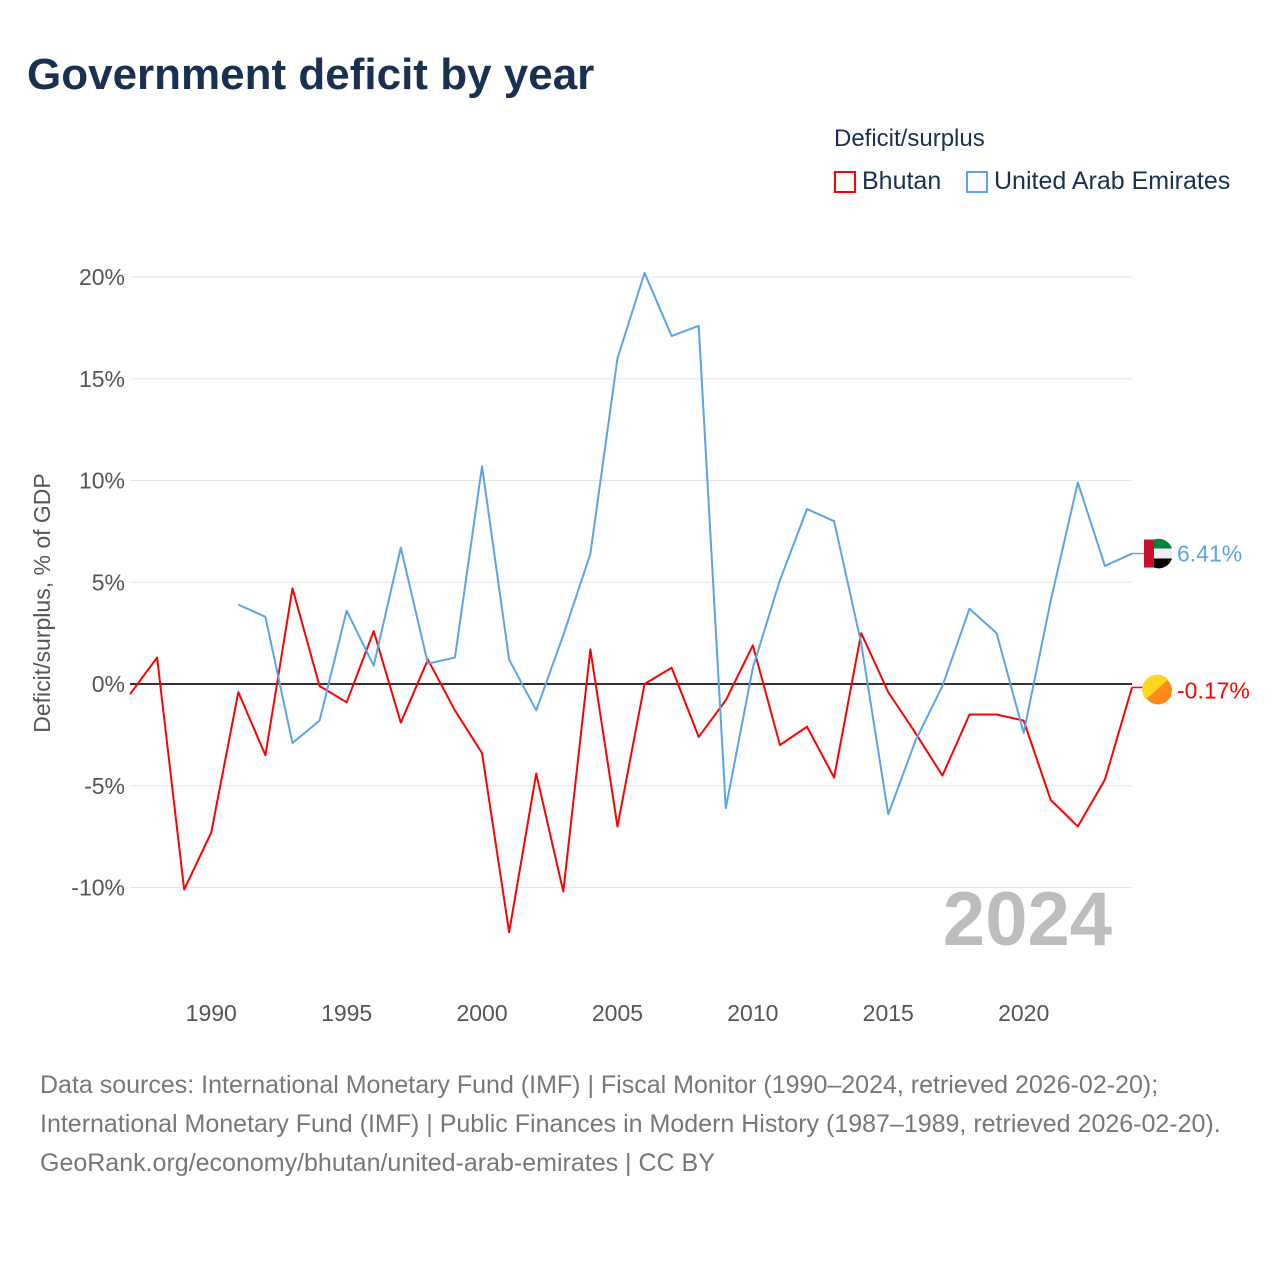  What do you see at coordinates (481, 1013) in the screenshot?
I see `x-tick-label: 2000` at bounding box center [481, 1013].